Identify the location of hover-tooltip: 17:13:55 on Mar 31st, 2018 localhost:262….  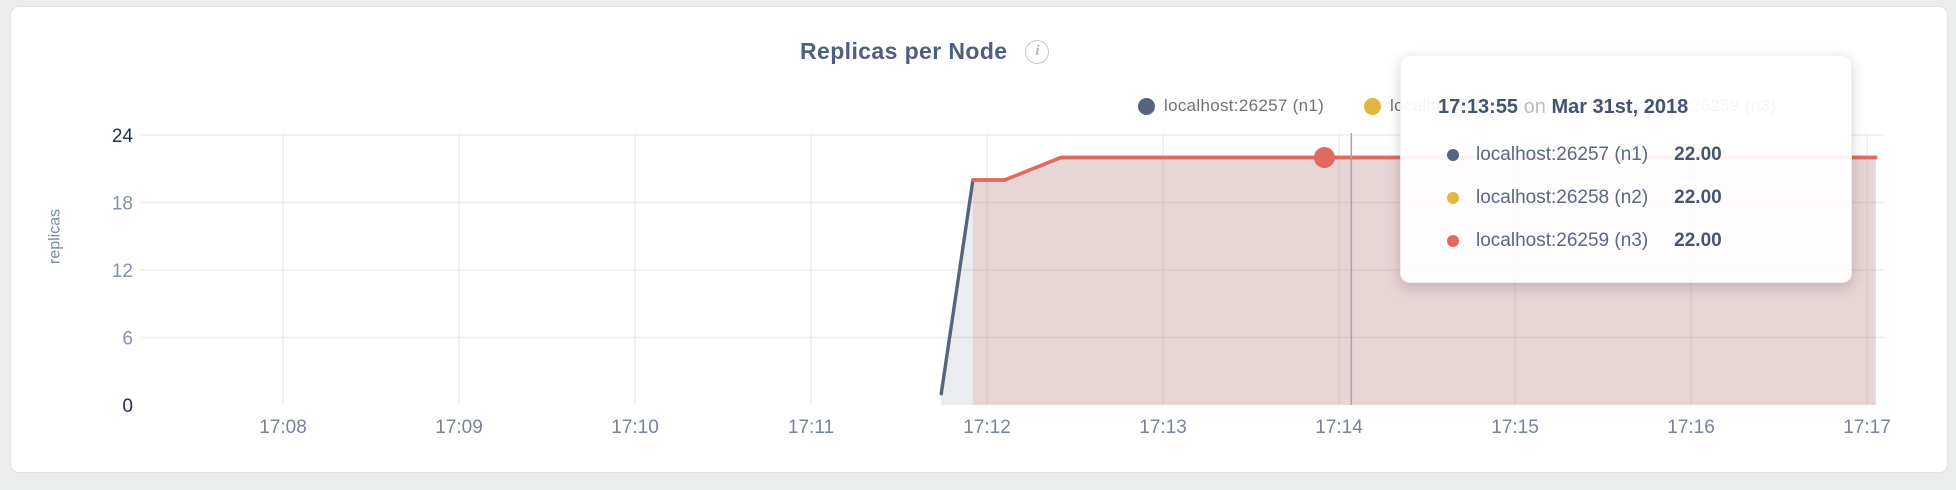
(1626, 169).